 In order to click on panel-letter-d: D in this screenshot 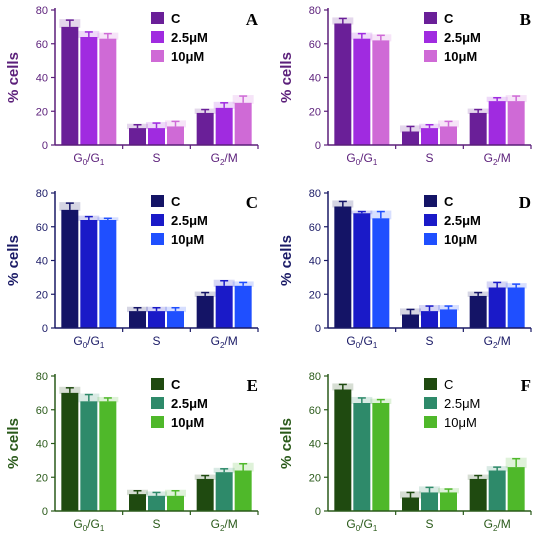, I will do `click(525, 202)`.